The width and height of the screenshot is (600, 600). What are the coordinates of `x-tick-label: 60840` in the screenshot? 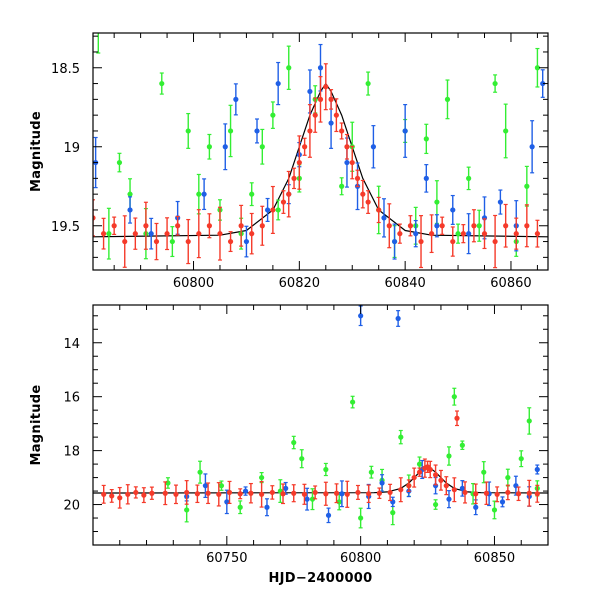 It's located at (404, 283).